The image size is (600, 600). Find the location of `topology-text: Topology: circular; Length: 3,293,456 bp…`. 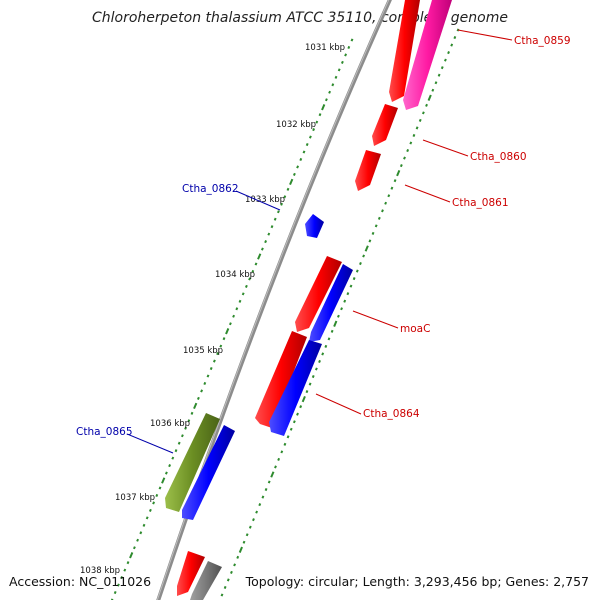

topology-text: Topology: circular; Length: 3,293,456 bp… is located at coordinates (417, 581).